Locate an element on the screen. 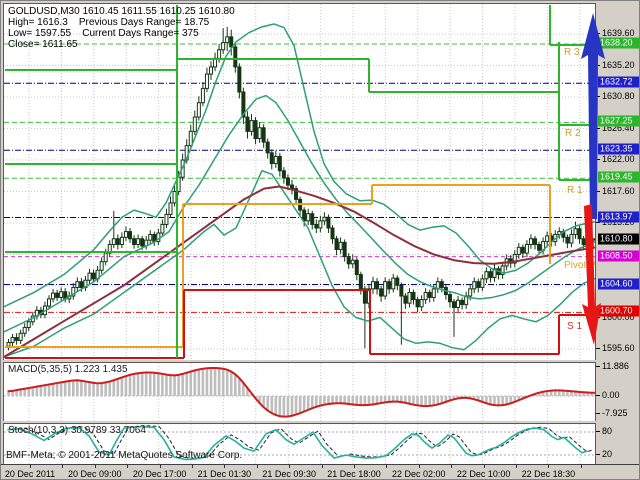  stoch-signal-line is located at coordinates (302, 442).